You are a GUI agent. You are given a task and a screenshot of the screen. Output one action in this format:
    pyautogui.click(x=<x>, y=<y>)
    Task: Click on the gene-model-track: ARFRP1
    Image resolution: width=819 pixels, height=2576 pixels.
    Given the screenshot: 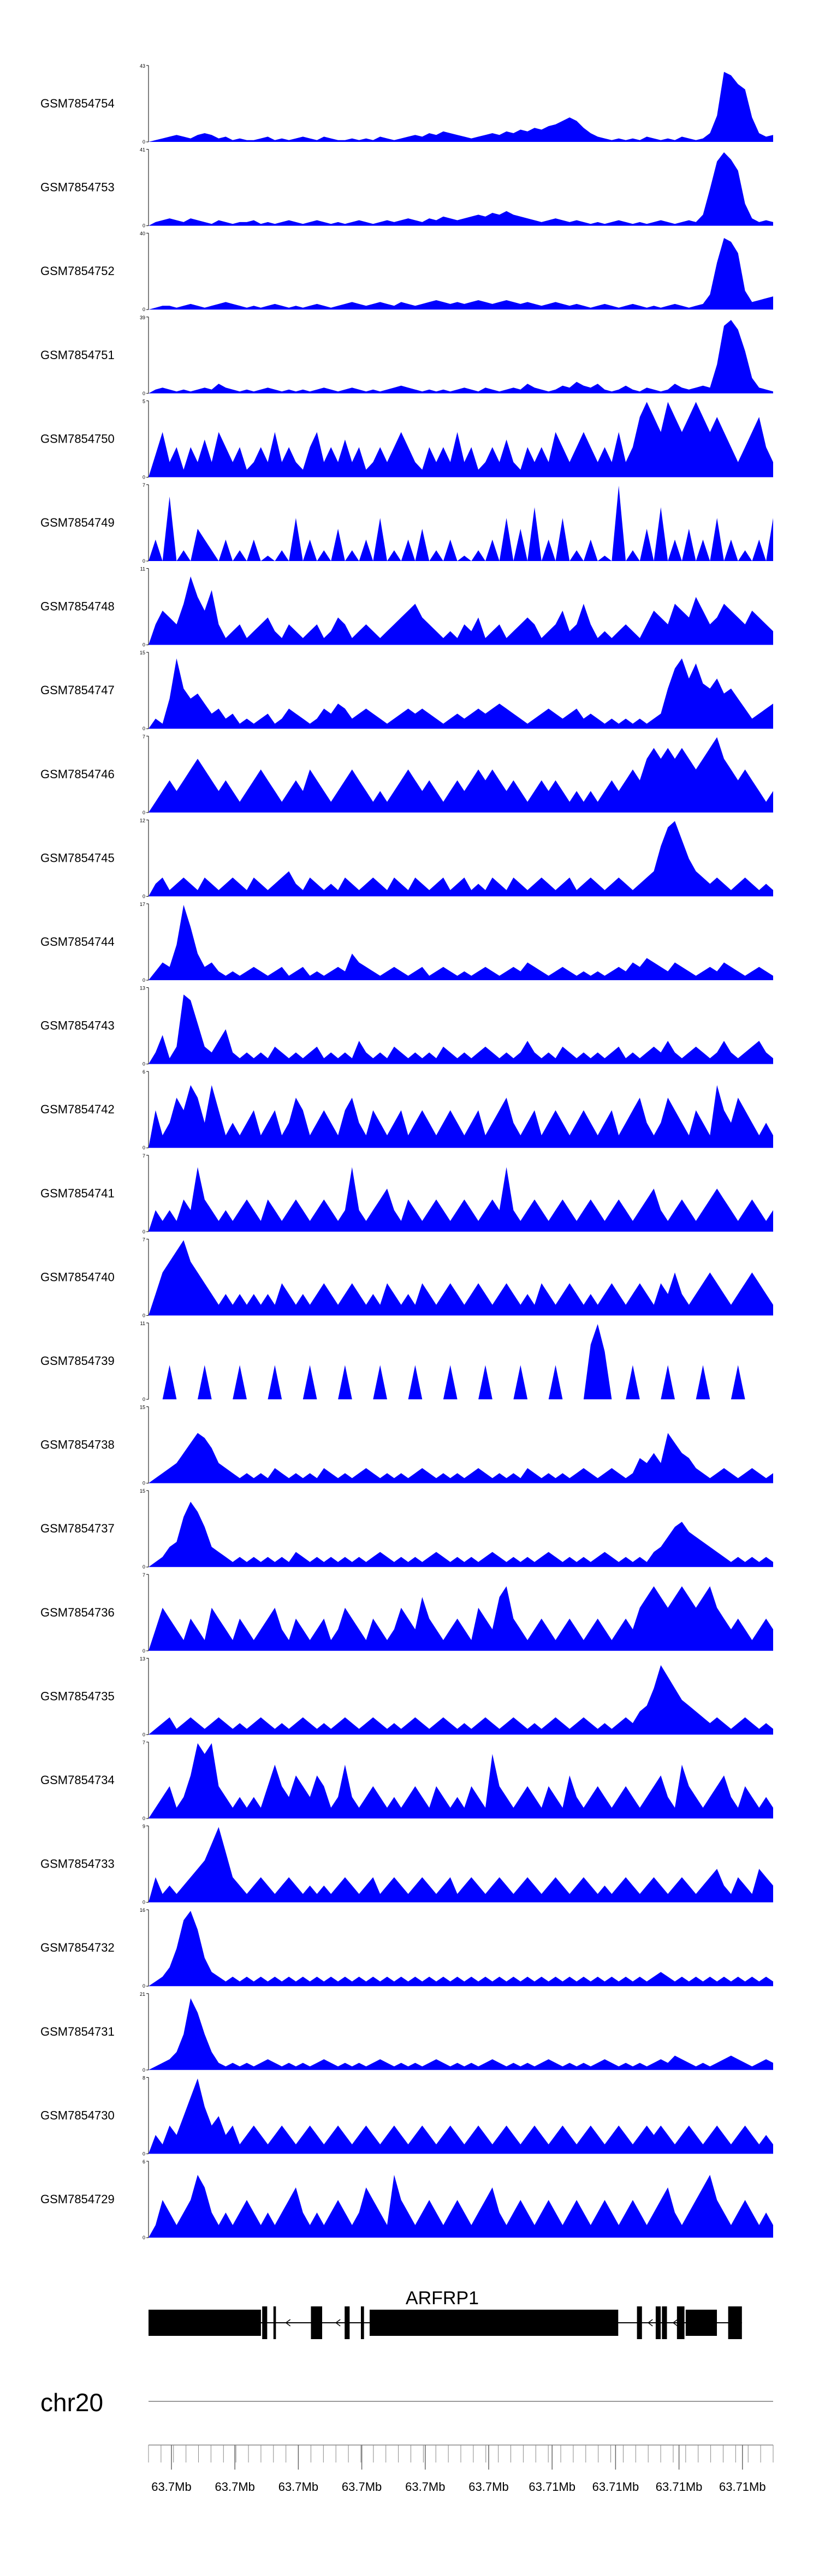 What is the action you would take?
    pyautogui.click(x=445, y=2313)
    